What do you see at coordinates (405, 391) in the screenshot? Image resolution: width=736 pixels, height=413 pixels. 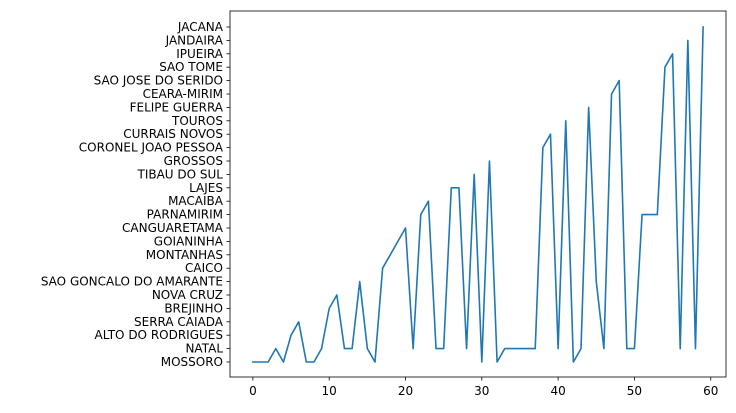 I see `x-tick-label: 20` at bounding box center [405, 391].